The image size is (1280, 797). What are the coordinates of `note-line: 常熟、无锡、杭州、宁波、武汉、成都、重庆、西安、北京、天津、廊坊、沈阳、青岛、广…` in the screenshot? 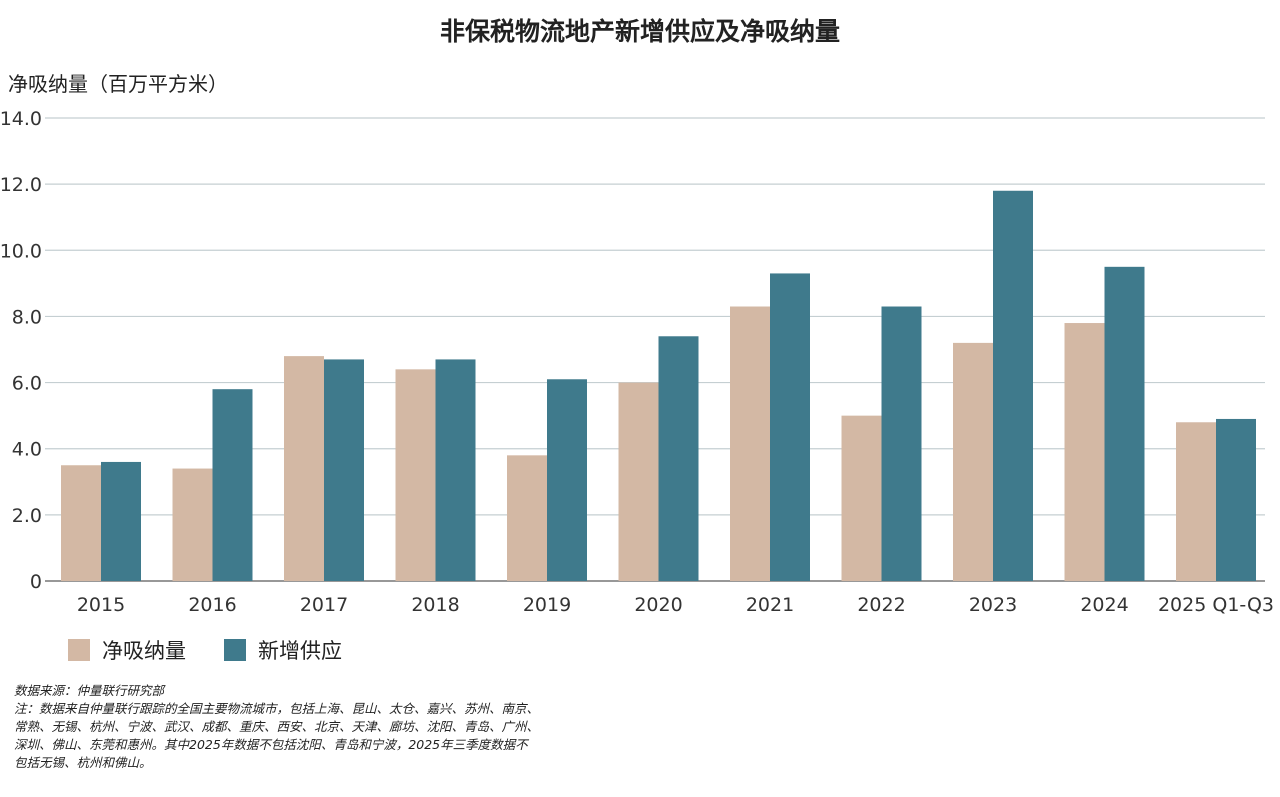 It's located at (277, 726).